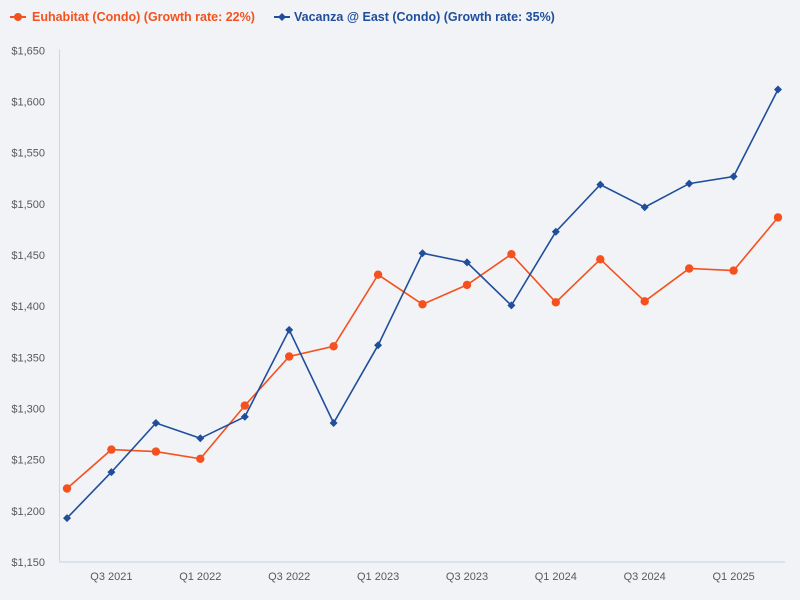 The image size is (800, 600). What do you see at coordinates (28, 410) in the screenshot?
I see `svg-text: $1,300` at bounding box center [28, 410].